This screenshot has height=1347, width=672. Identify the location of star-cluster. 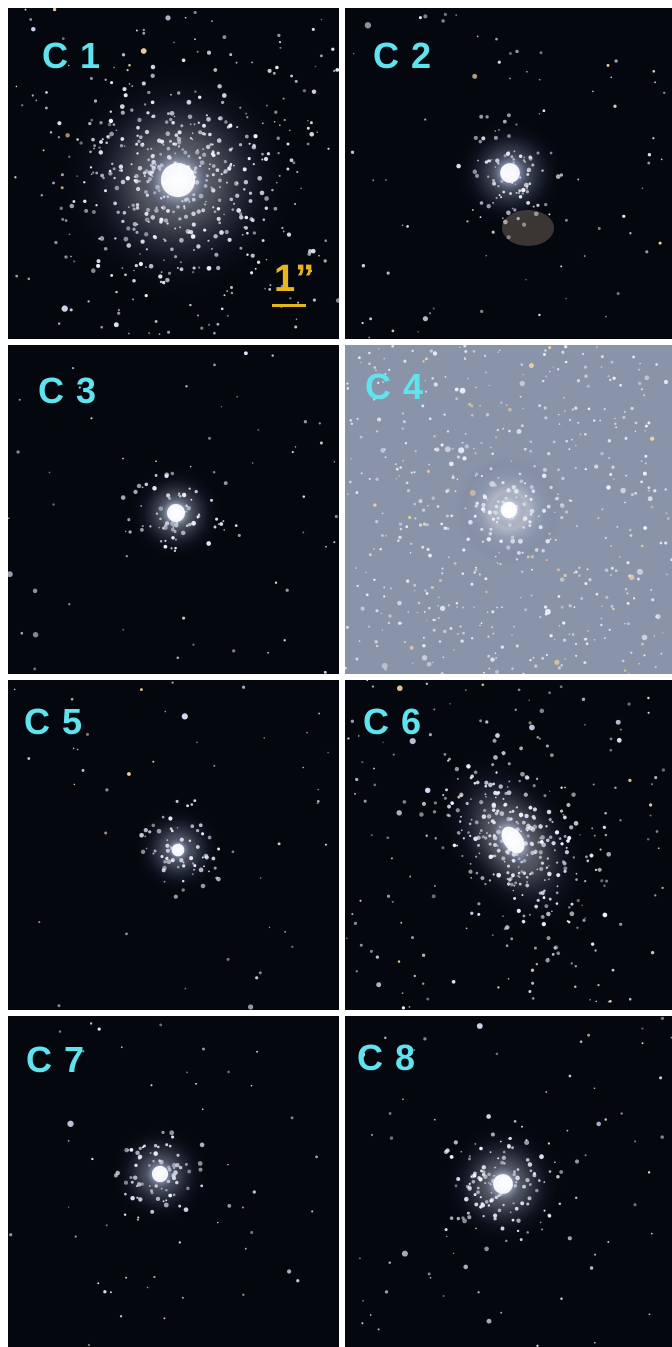
(179, 510).